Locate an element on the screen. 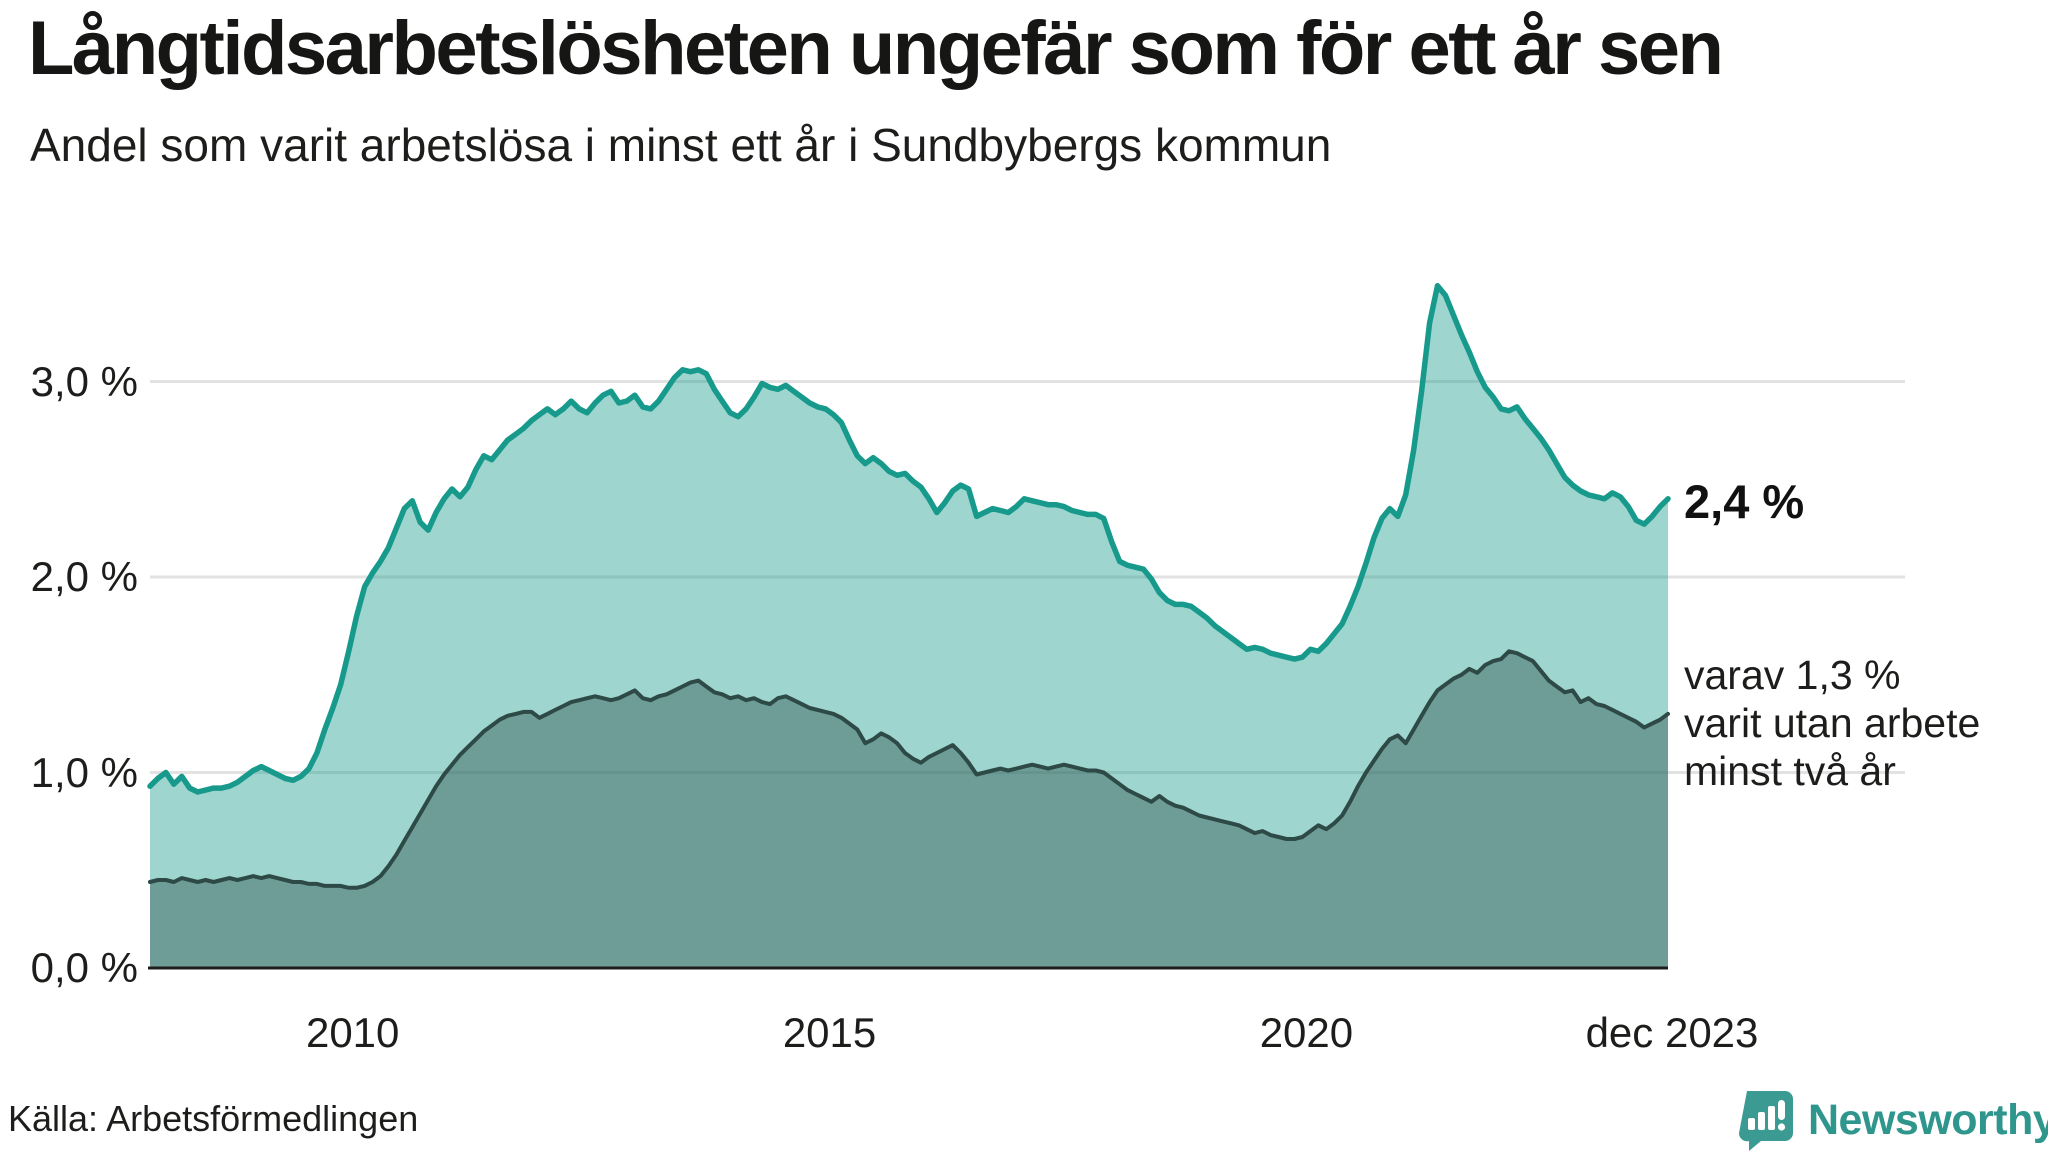 The height and width of the screenshot is (1152, 2048). end-note-line-2: varit utan arbete is located at coordinates (1832, 722).